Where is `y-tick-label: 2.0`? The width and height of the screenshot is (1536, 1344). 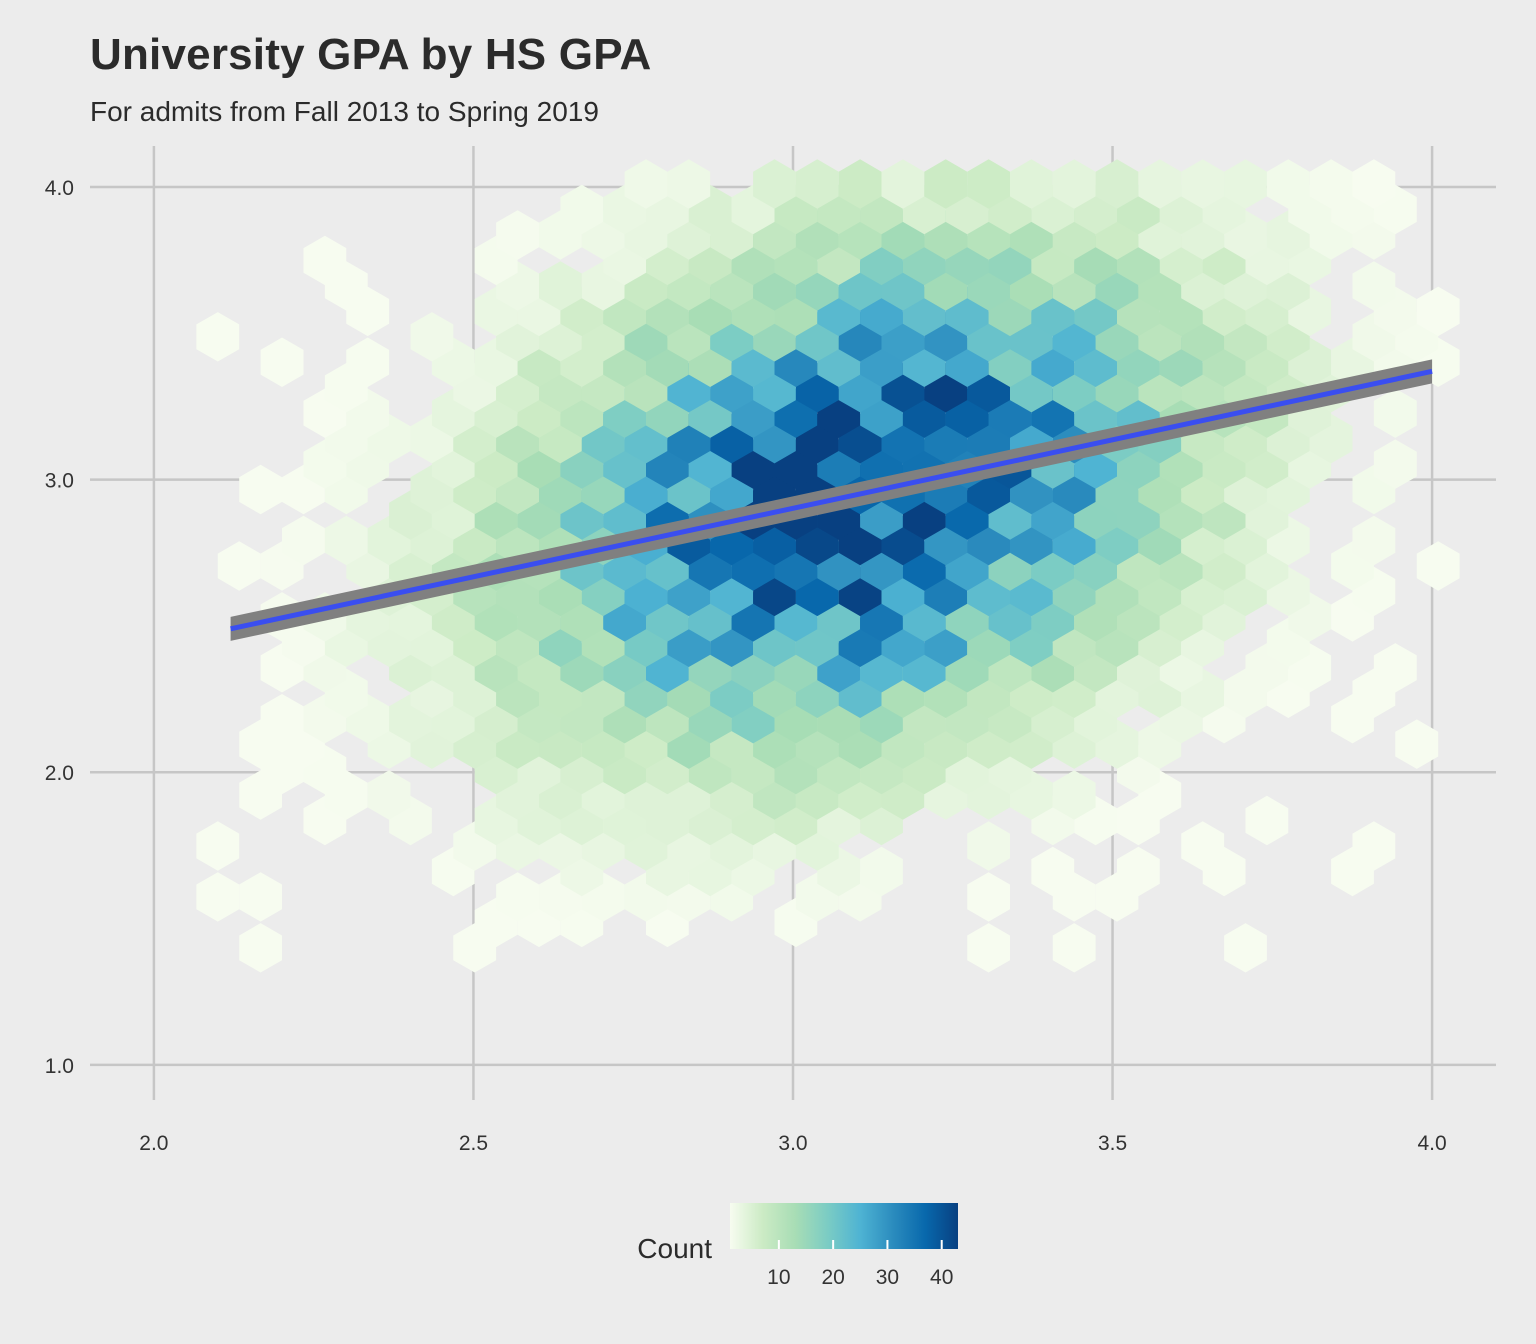
y-tick-label: 2.0 is located at coordinates (59, 773).